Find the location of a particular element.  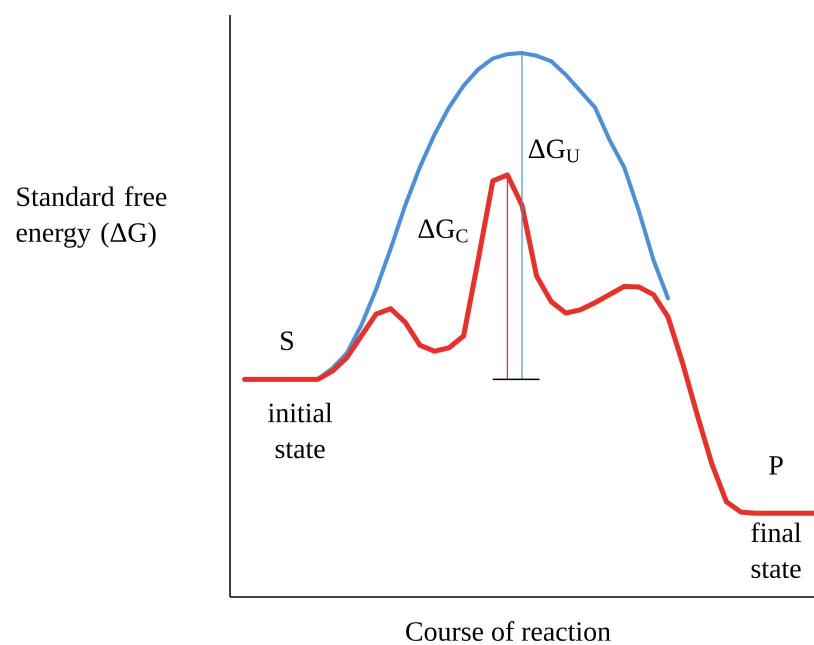

annotation: initial state is located at coordinates (300, 430).